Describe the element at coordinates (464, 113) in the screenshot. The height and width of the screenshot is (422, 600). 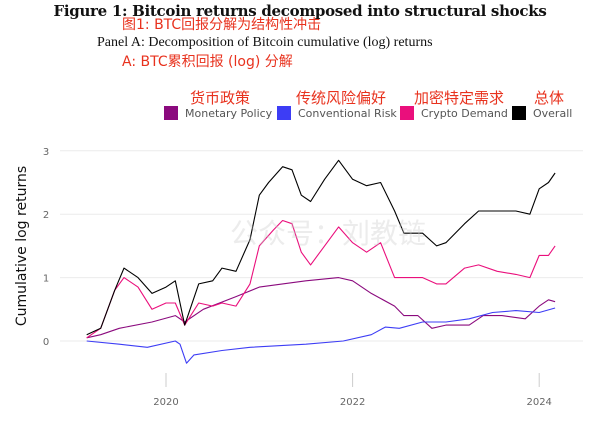
I see `legend-label: Crypto Demand` at that location.